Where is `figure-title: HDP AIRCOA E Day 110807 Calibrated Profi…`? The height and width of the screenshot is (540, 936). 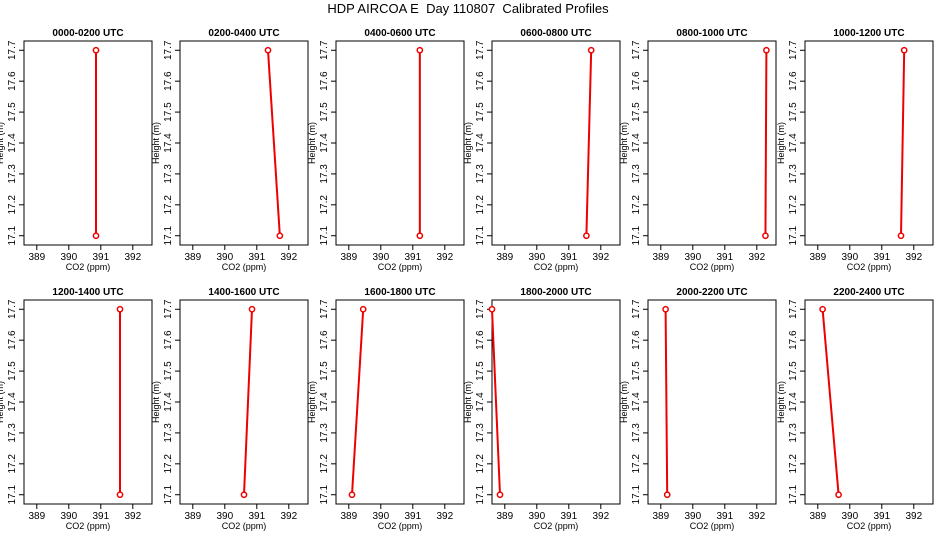 figure-title: HDP AIRCOA E Day 110807 Calibrated Profi… is located at coordinates (468, 8).